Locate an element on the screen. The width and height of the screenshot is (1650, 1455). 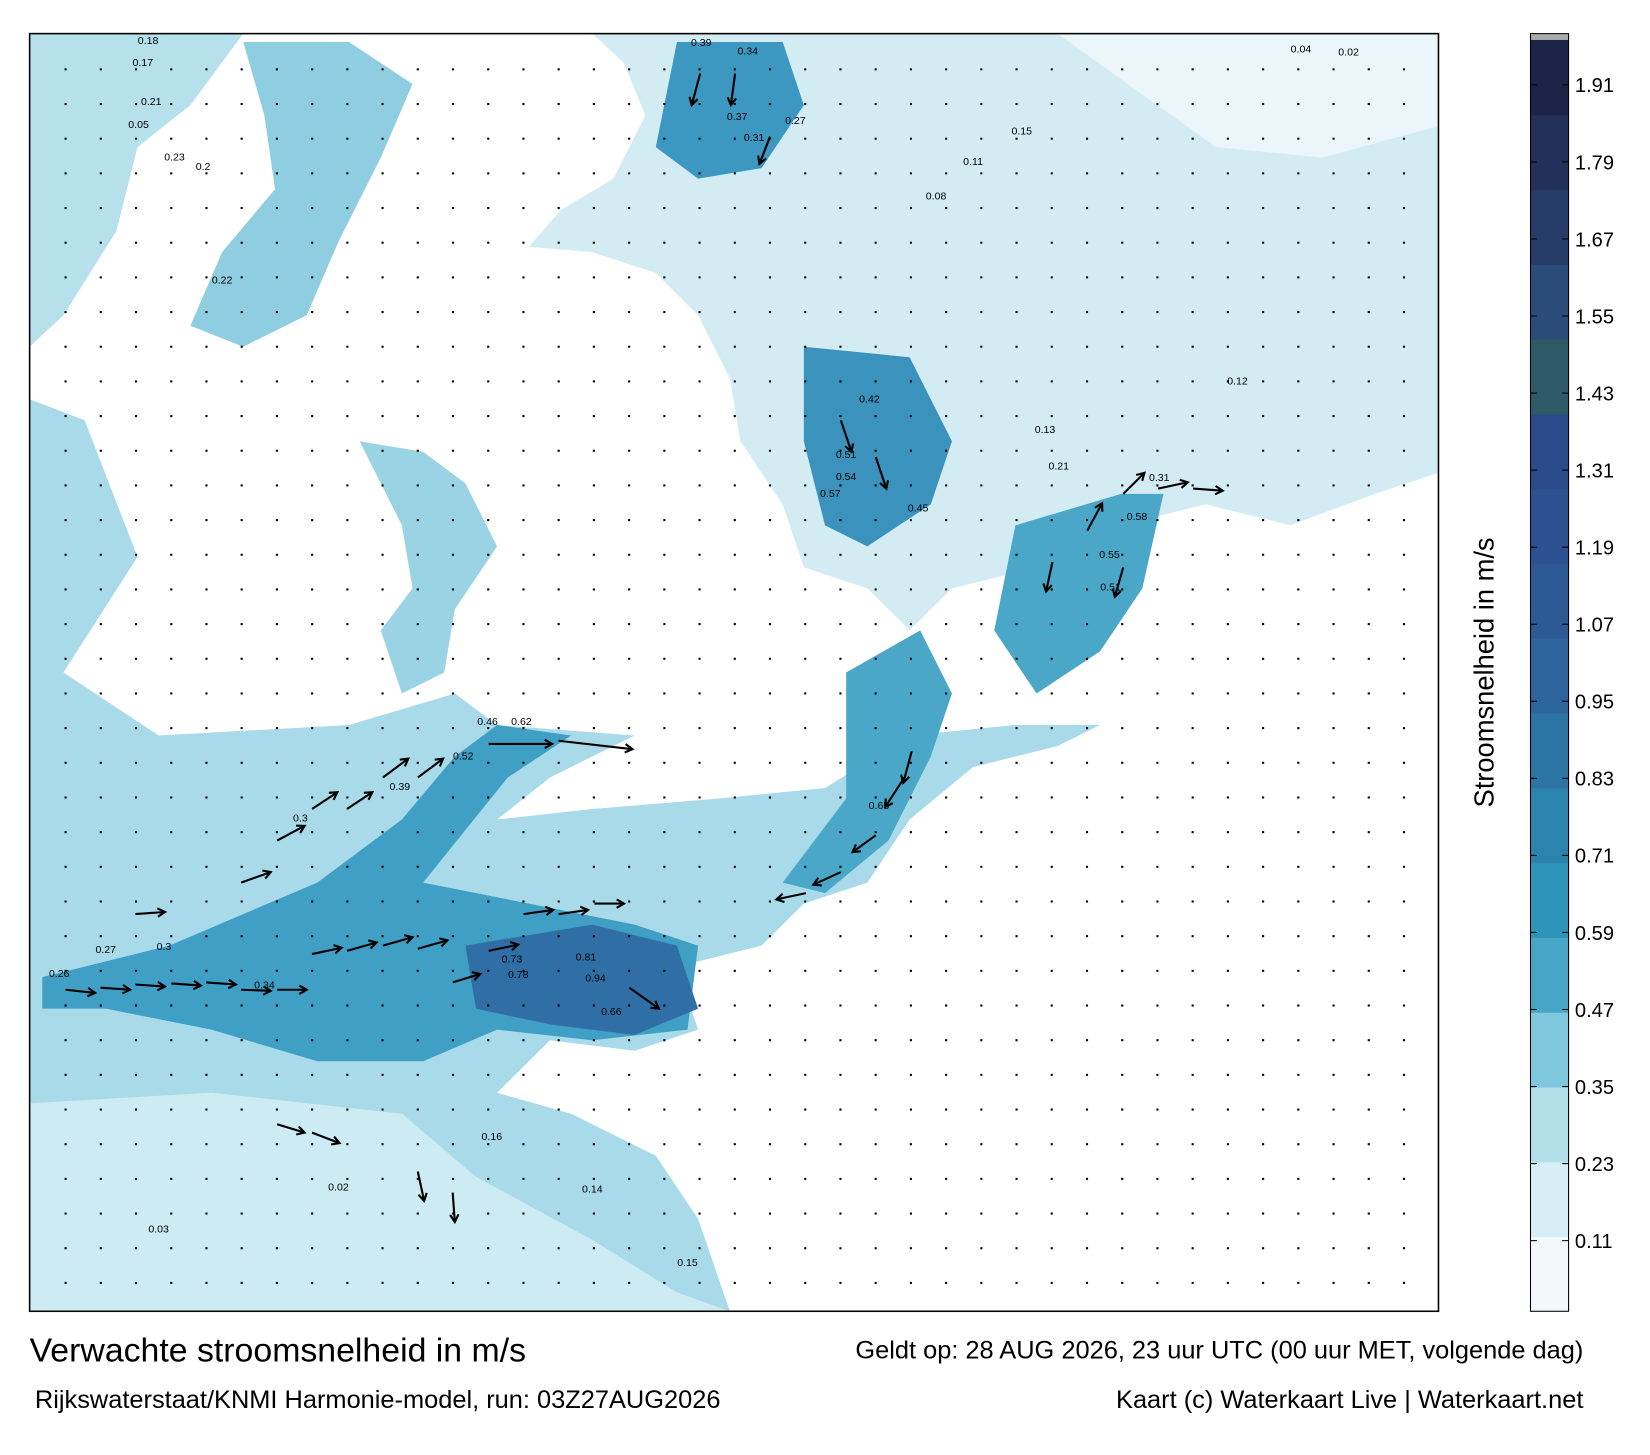
colorbar-label: Stroomsnelheid in m/s is located at coordinates (1483, 672).